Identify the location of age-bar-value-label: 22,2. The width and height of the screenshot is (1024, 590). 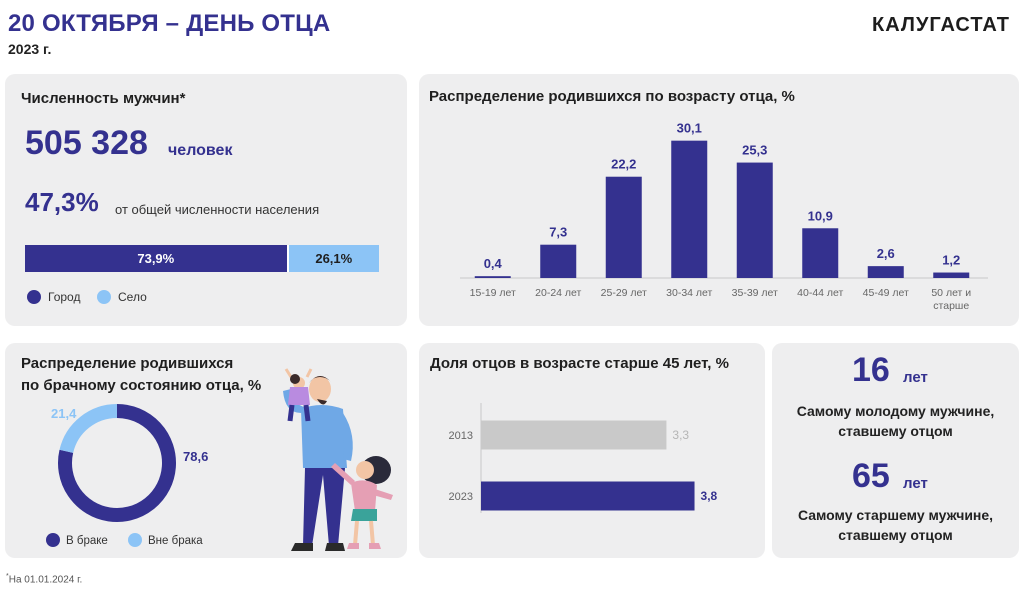
(623, 164).